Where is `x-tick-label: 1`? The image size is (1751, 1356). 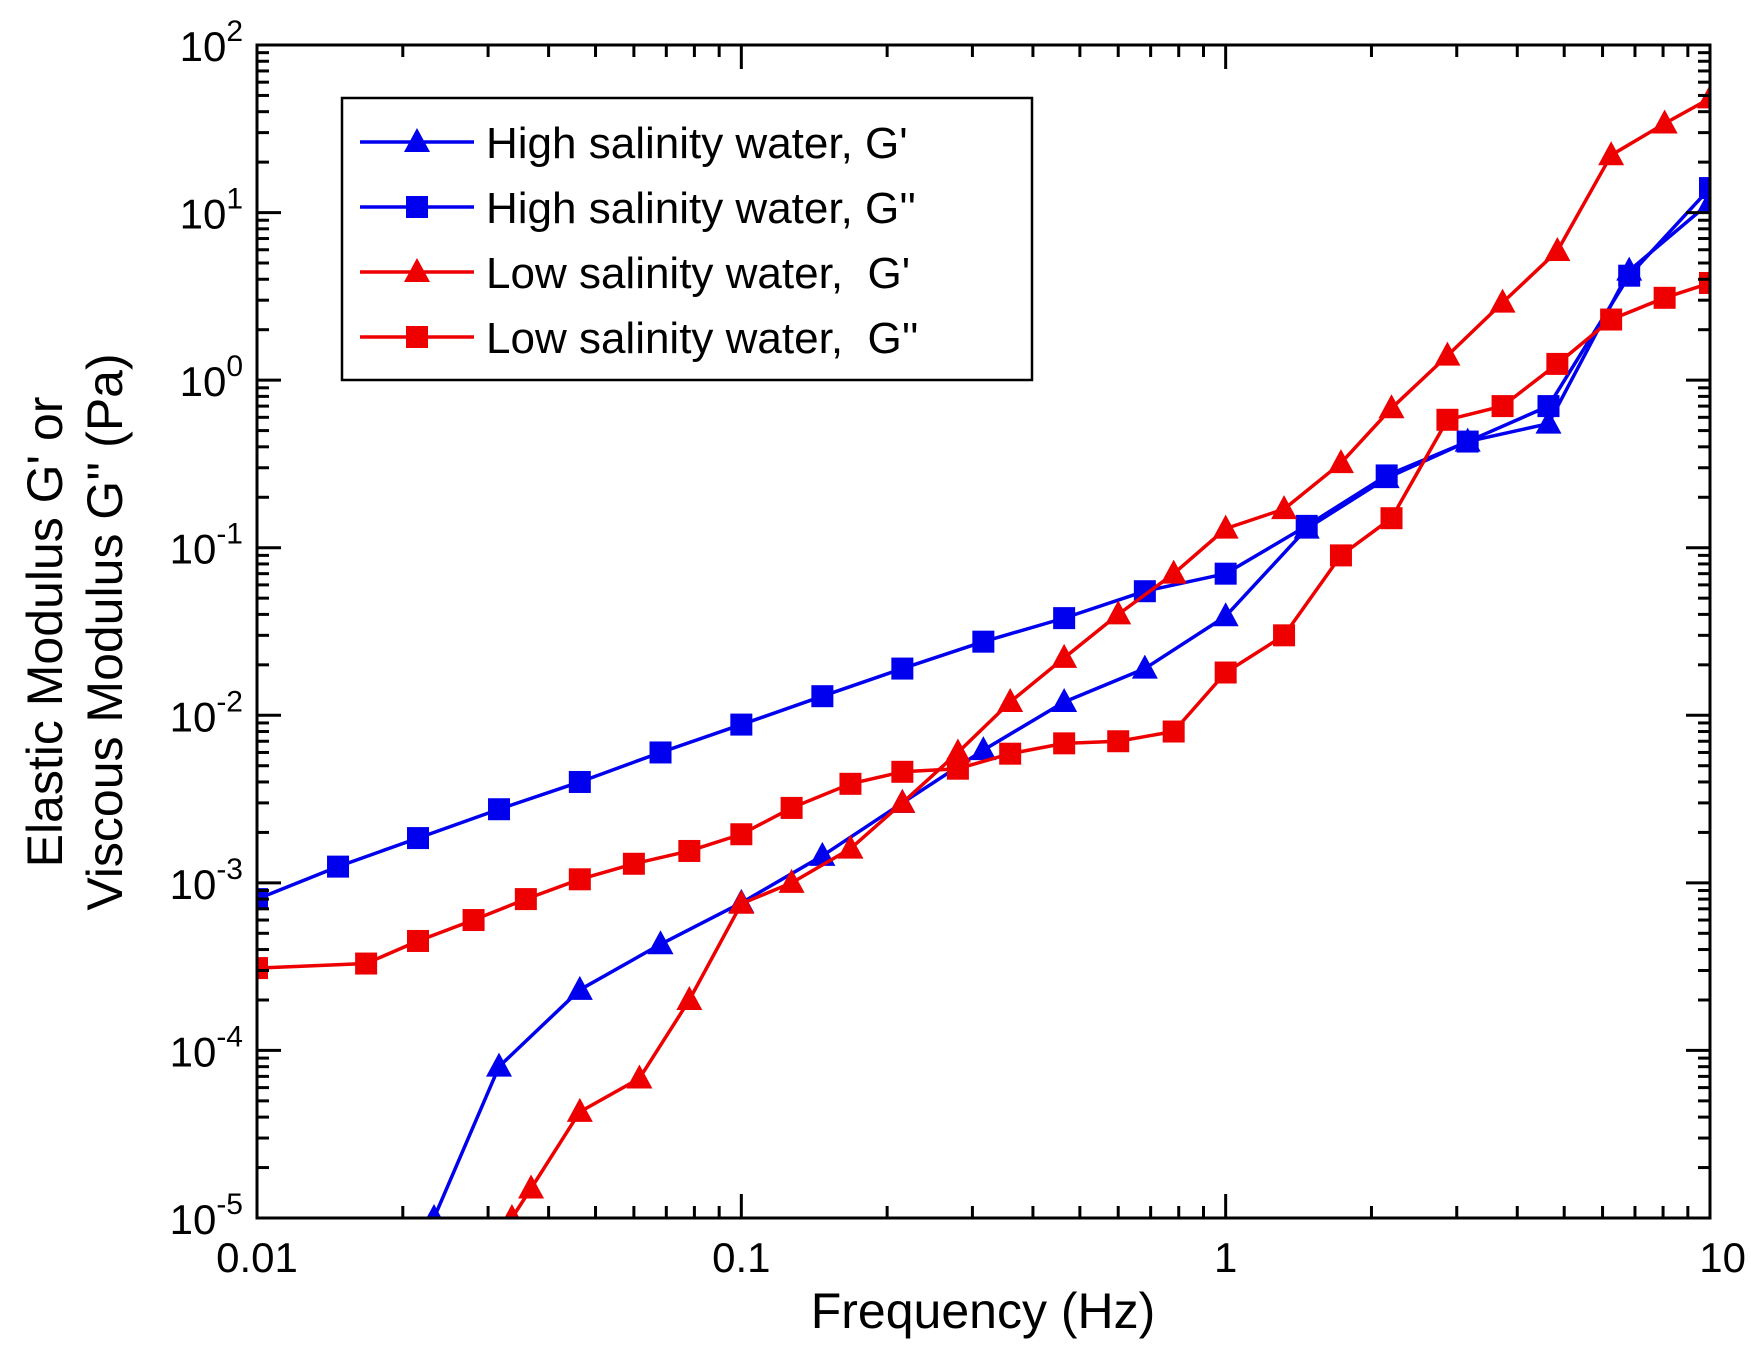 x-tick-label: 1 is located at coordinates (1225, 1257).